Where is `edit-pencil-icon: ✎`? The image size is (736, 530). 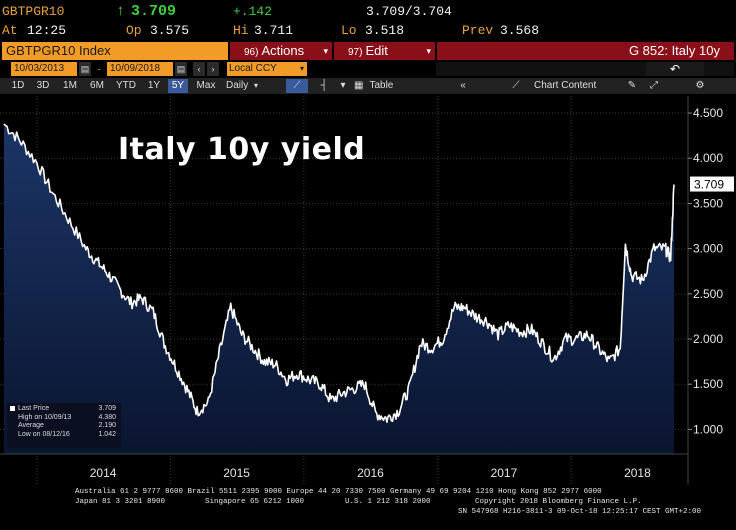 edit-pencil-icon: ✎ is located at coordinates (632, 85).